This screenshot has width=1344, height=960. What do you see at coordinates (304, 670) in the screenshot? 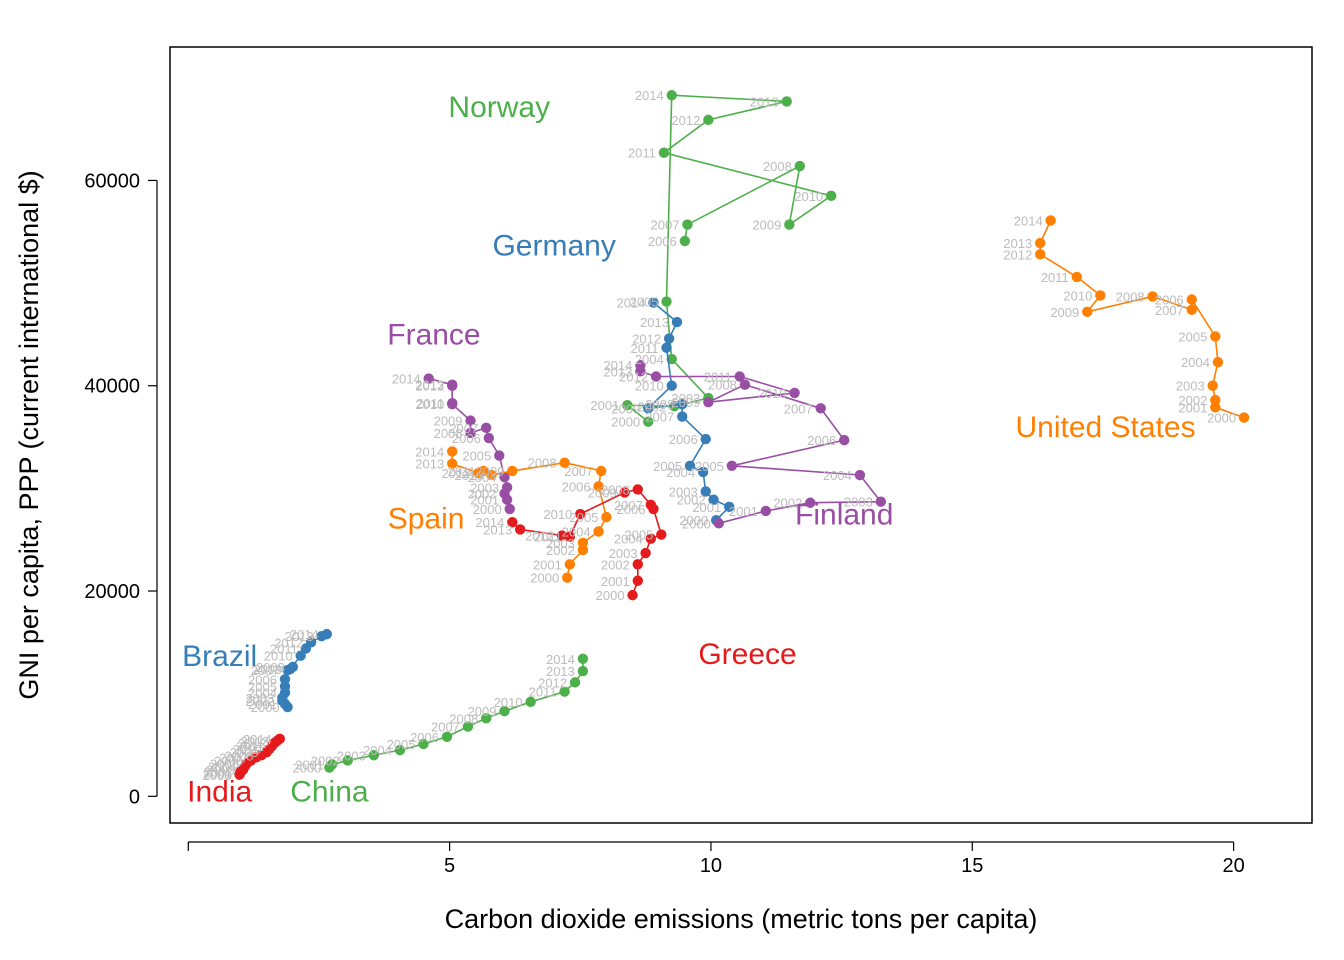
I see `series-brazil` at bounding box center [304, 670].